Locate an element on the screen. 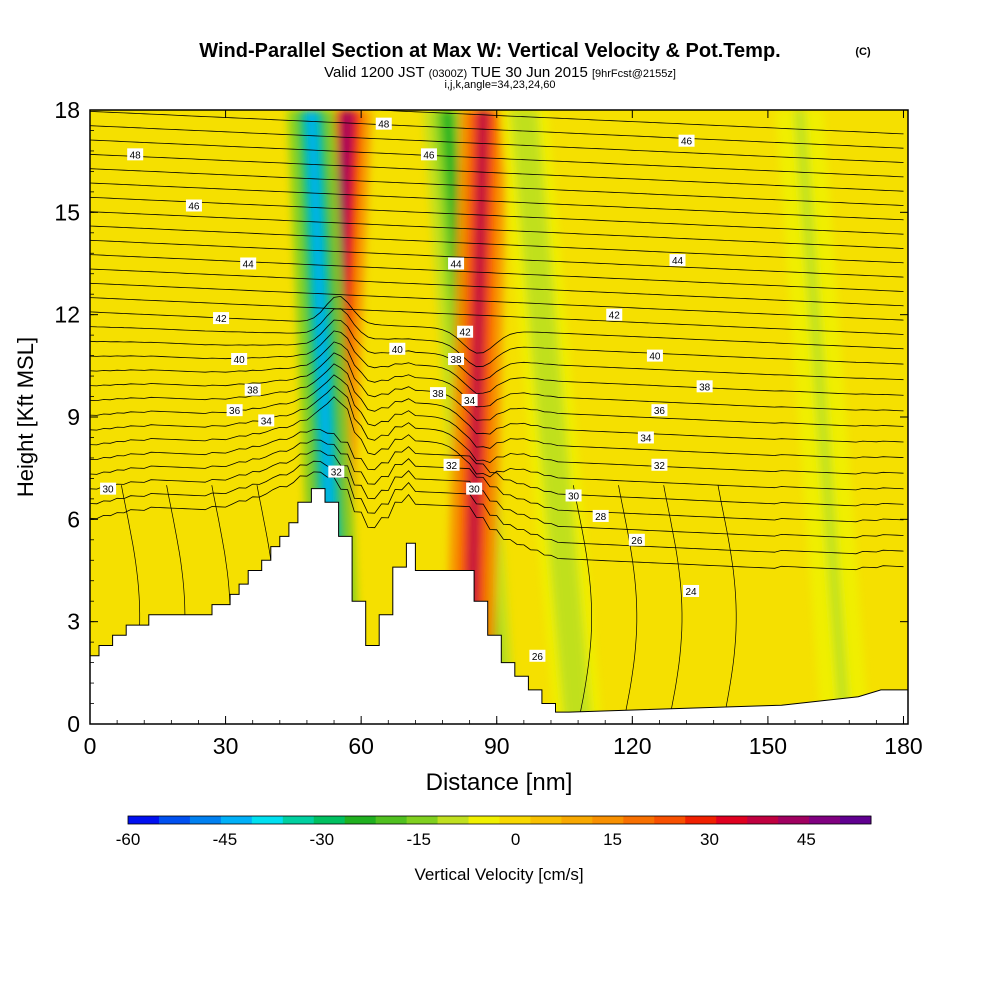 This screenshot has height=1000, width=1000. colorbar-tick-label: -45 is located at coordinates (225, 839).